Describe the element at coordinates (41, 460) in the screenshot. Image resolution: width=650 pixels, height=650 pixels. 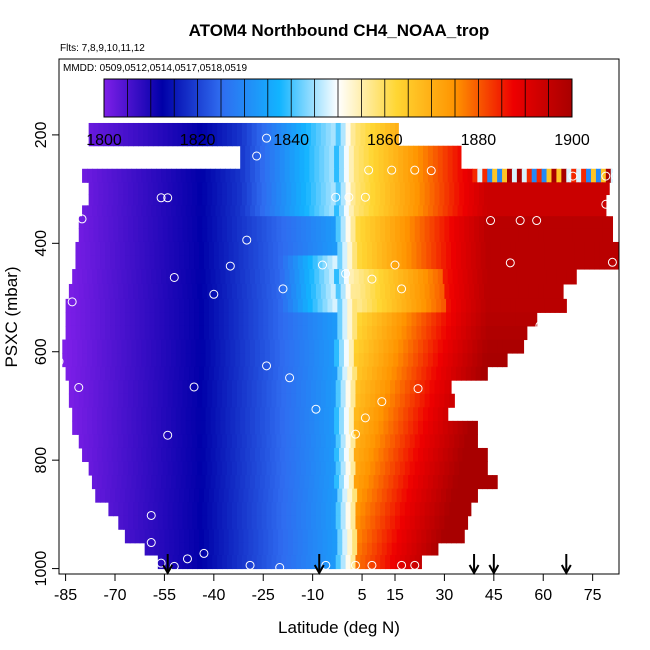
I see `y-tick-label: 800` at that location.